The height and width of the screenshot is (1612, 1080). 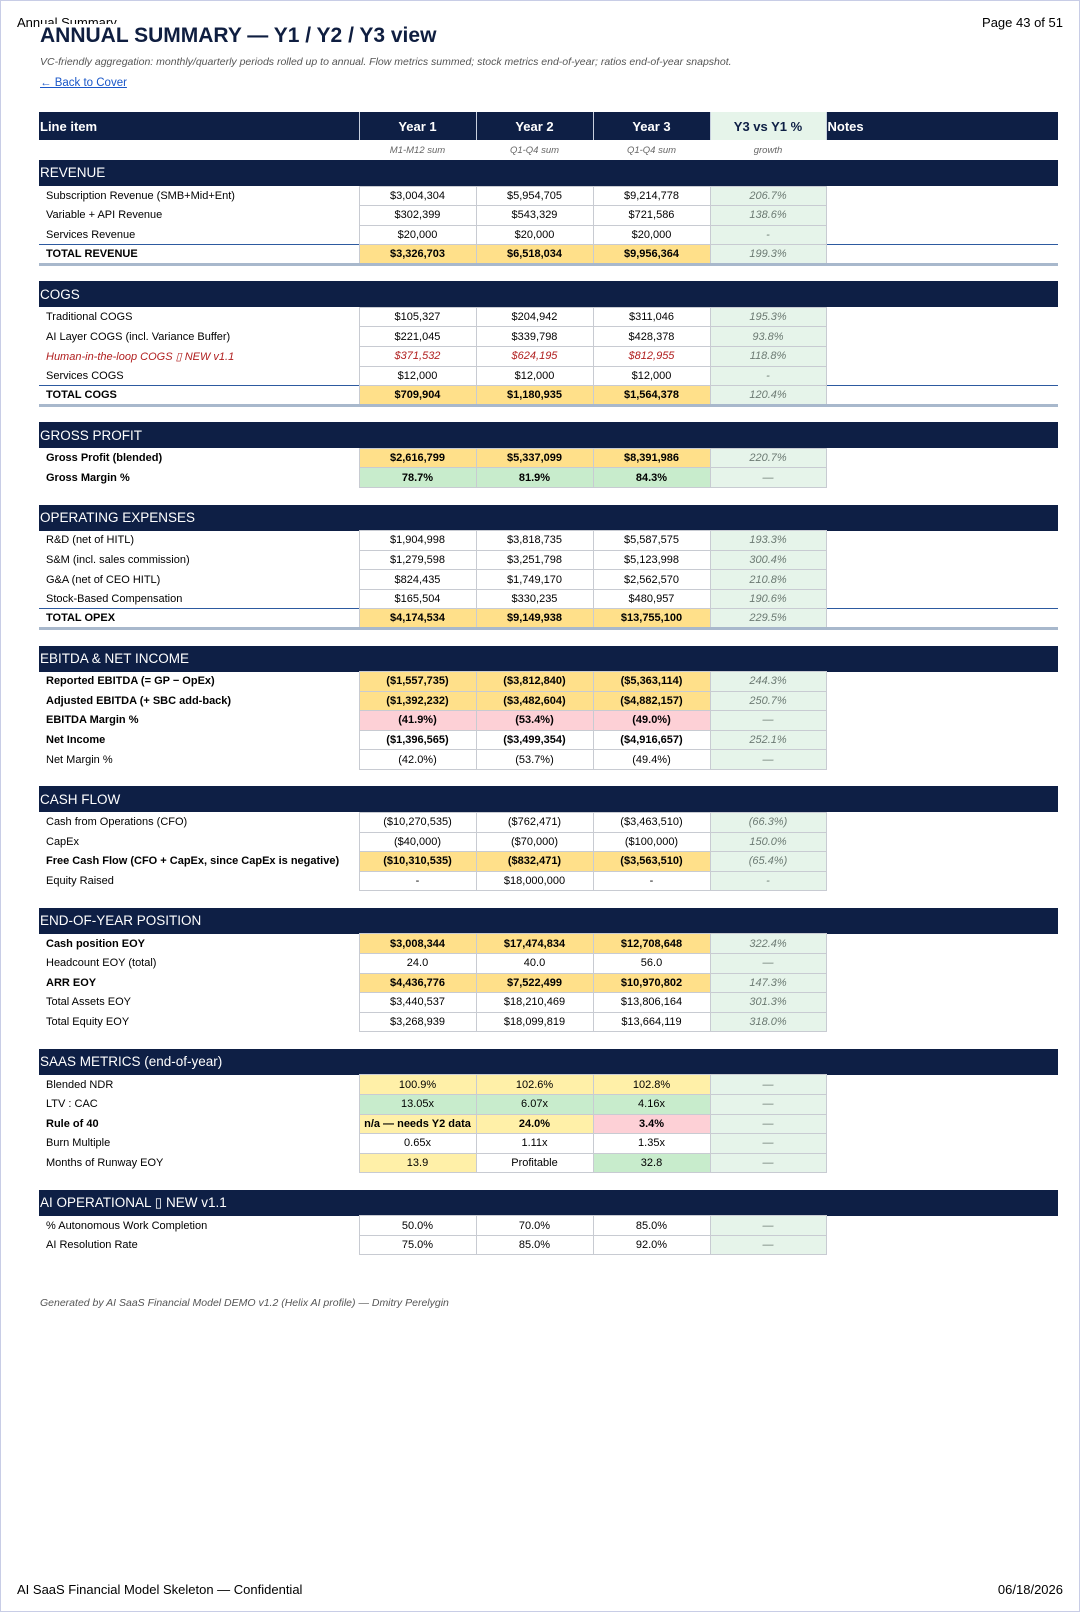 I want to click on table-row: AI Resolution Rate 75.0% 85.0% 92.0% —, so click(x=548, y=1245).